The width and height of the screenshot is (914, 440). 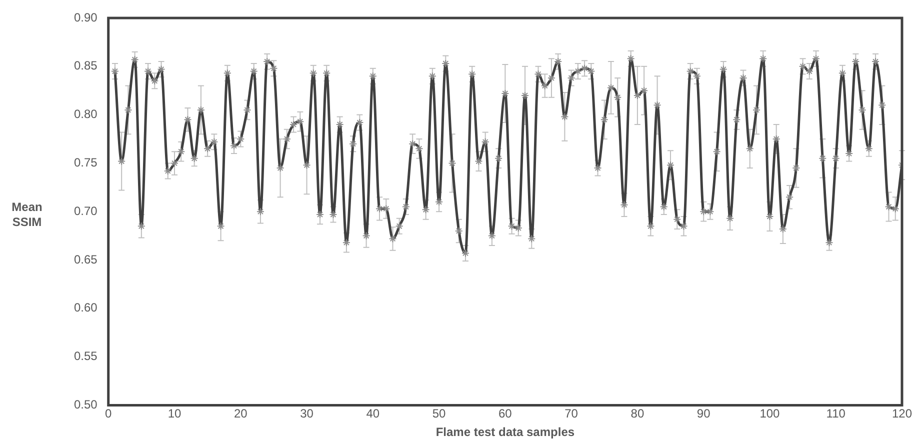 I want to click on y-tick-label: 0.70, so click(x=86, y=211).